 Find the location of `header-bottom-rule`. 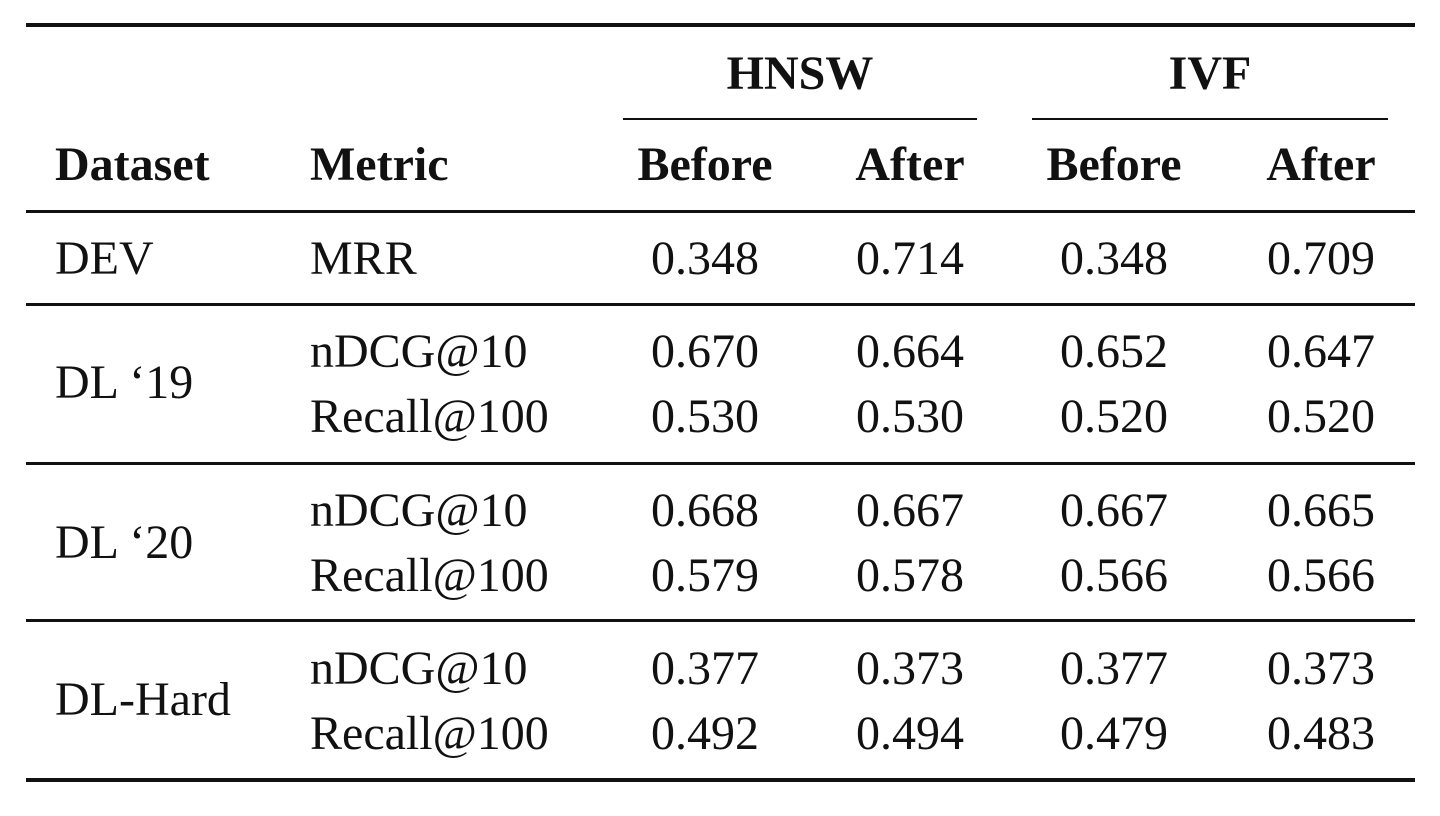

header-bottom-rule is located at coordinates (720, 211).